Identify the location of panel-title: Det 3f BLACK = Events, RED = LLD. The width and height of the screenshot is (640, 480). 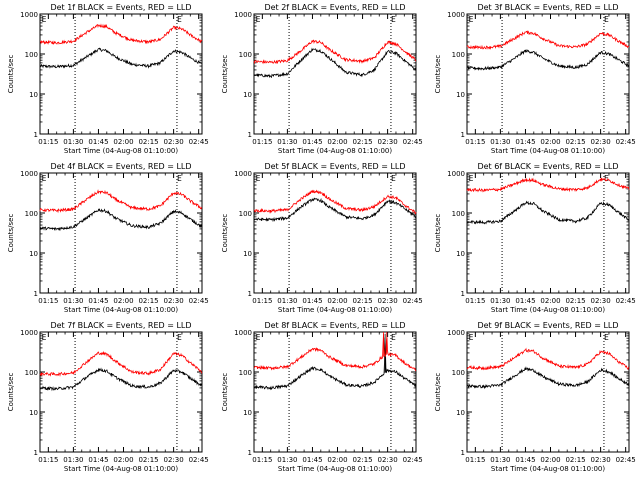
(547, 7).